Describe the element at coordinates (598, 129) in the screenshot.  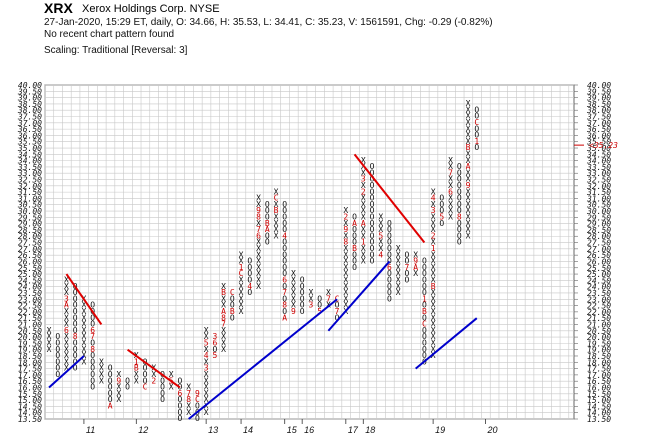
I see `y-tick-label-right: 36.50` at that location.